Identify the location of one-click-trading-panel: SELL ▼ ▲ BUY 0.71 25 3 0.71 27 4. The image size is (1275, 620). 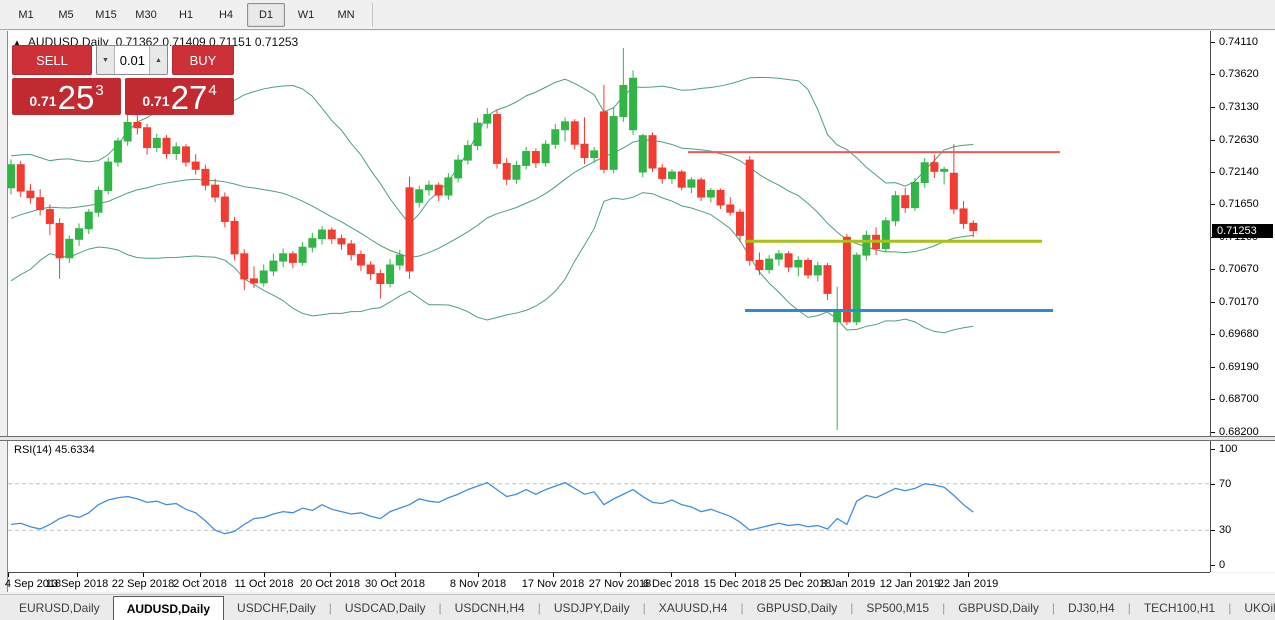
(123, 80).